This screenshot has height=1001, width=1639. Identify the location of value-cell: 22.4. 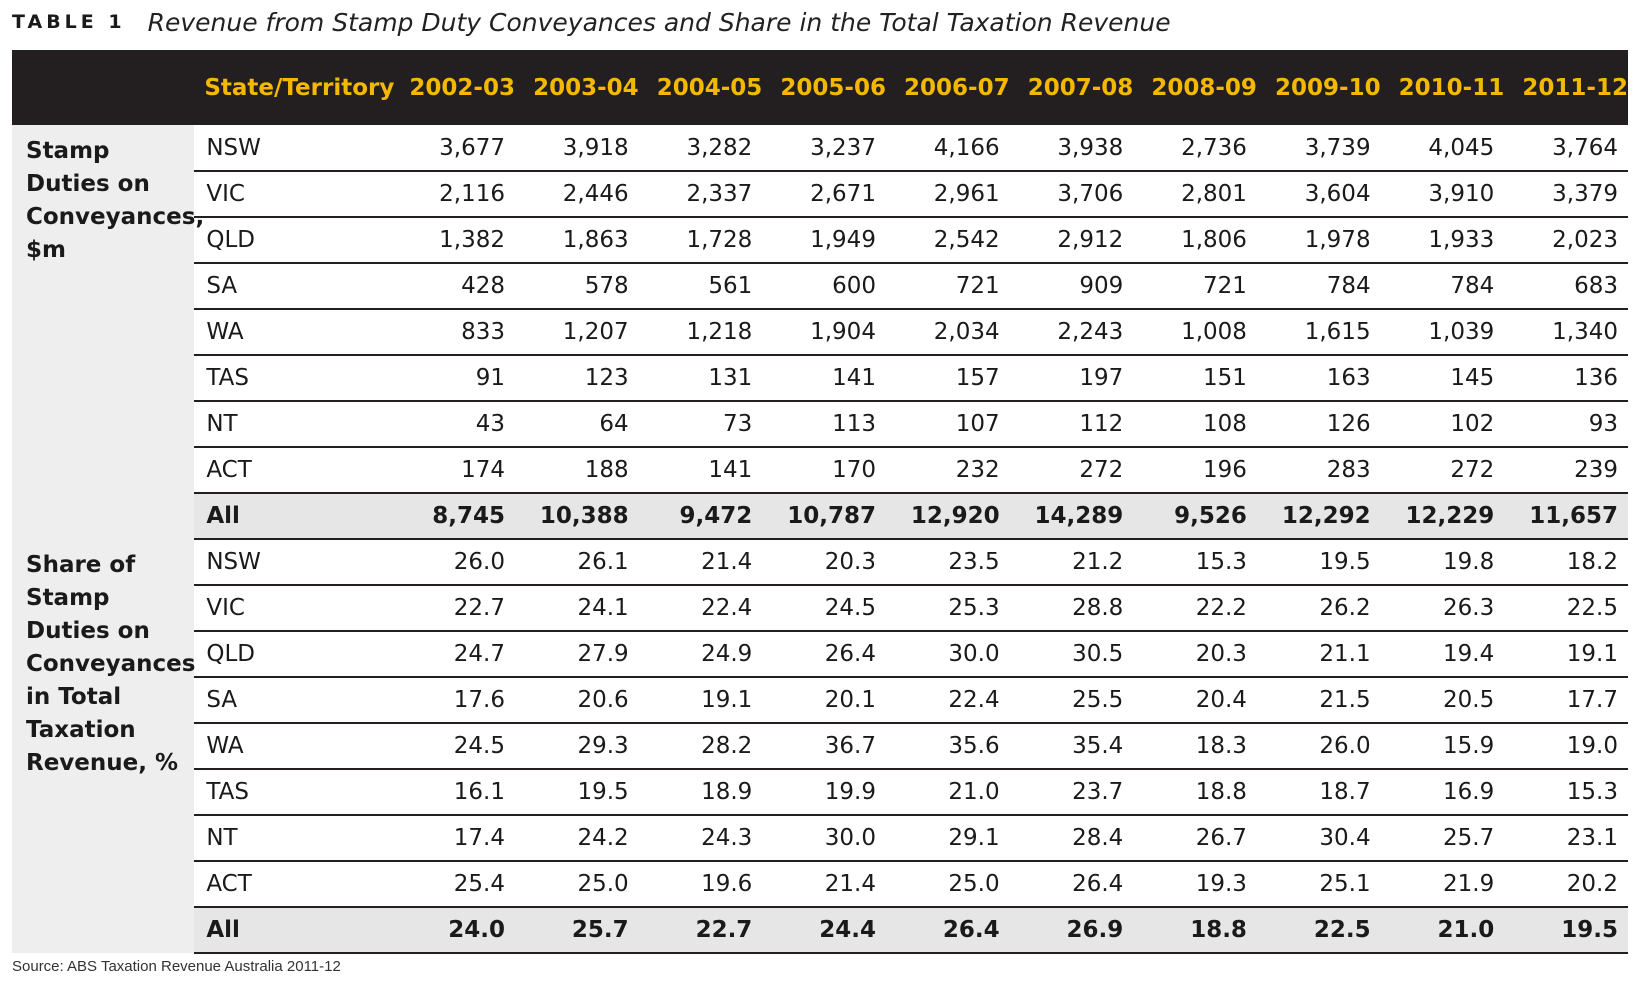
(947, 700).